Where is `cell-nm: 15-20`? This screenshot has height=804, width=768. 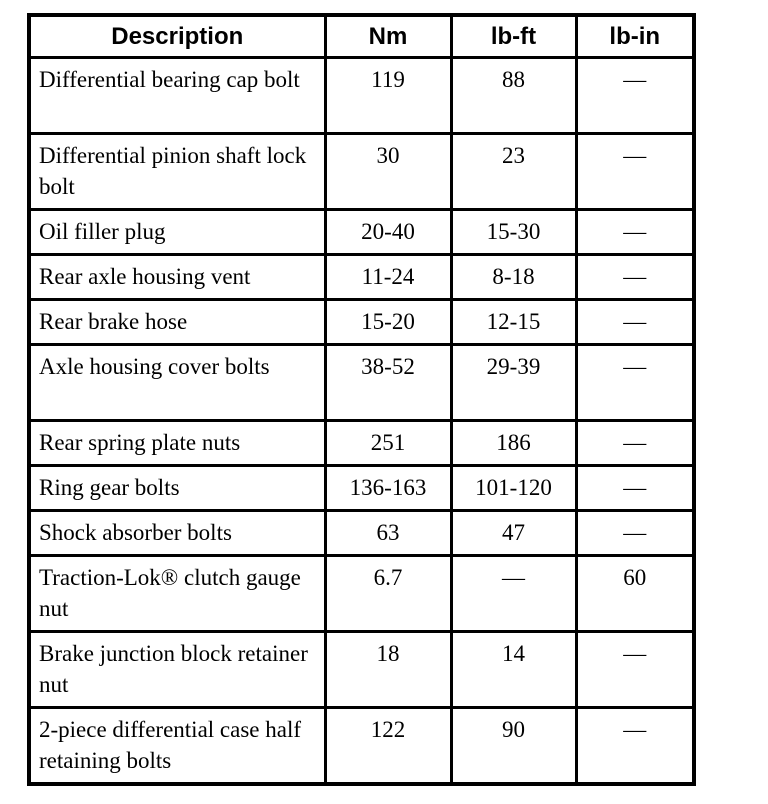 cell-nm: 15-20 is located at coordinates (388, 322).